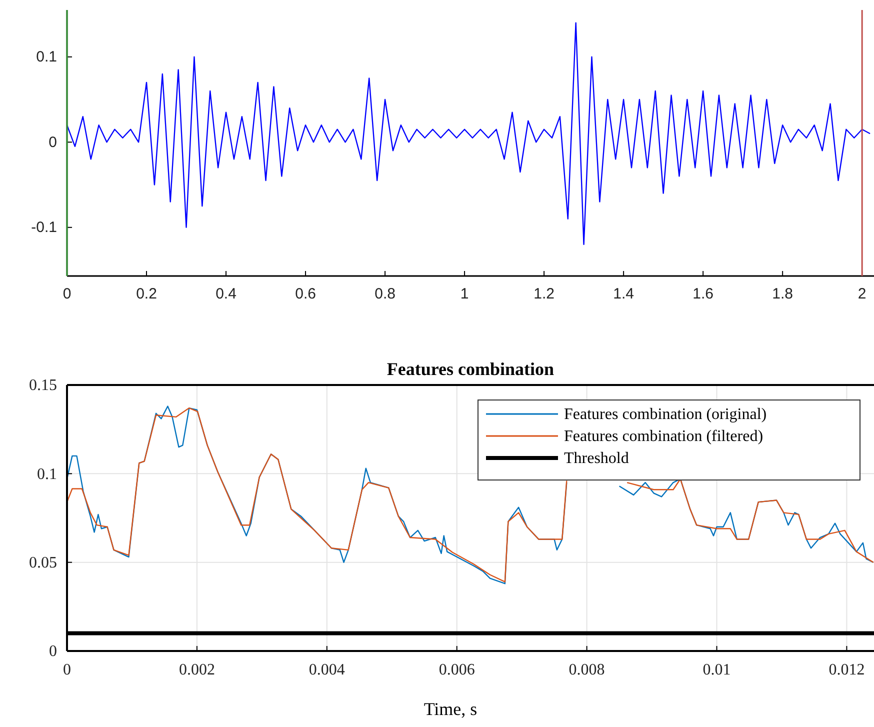  Describe the element at coordinates (44, 227) in the screenshot. I see `y-tick-label: -0.1` at that location.